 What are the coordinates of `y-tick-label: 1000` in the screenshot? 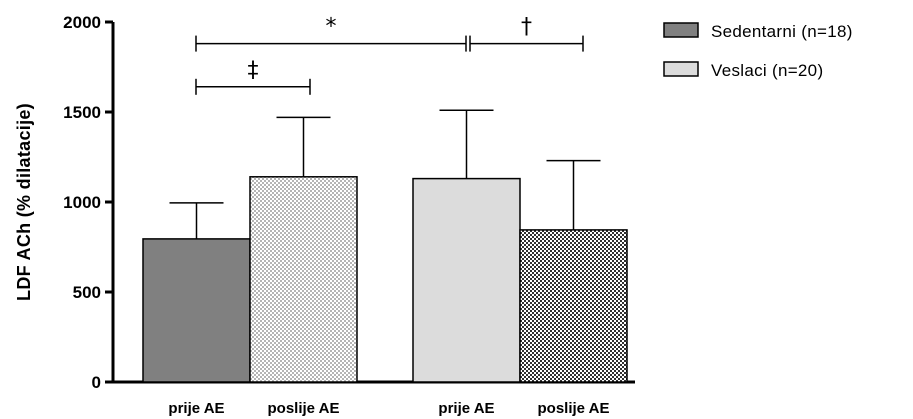 It's located at (82, 202).